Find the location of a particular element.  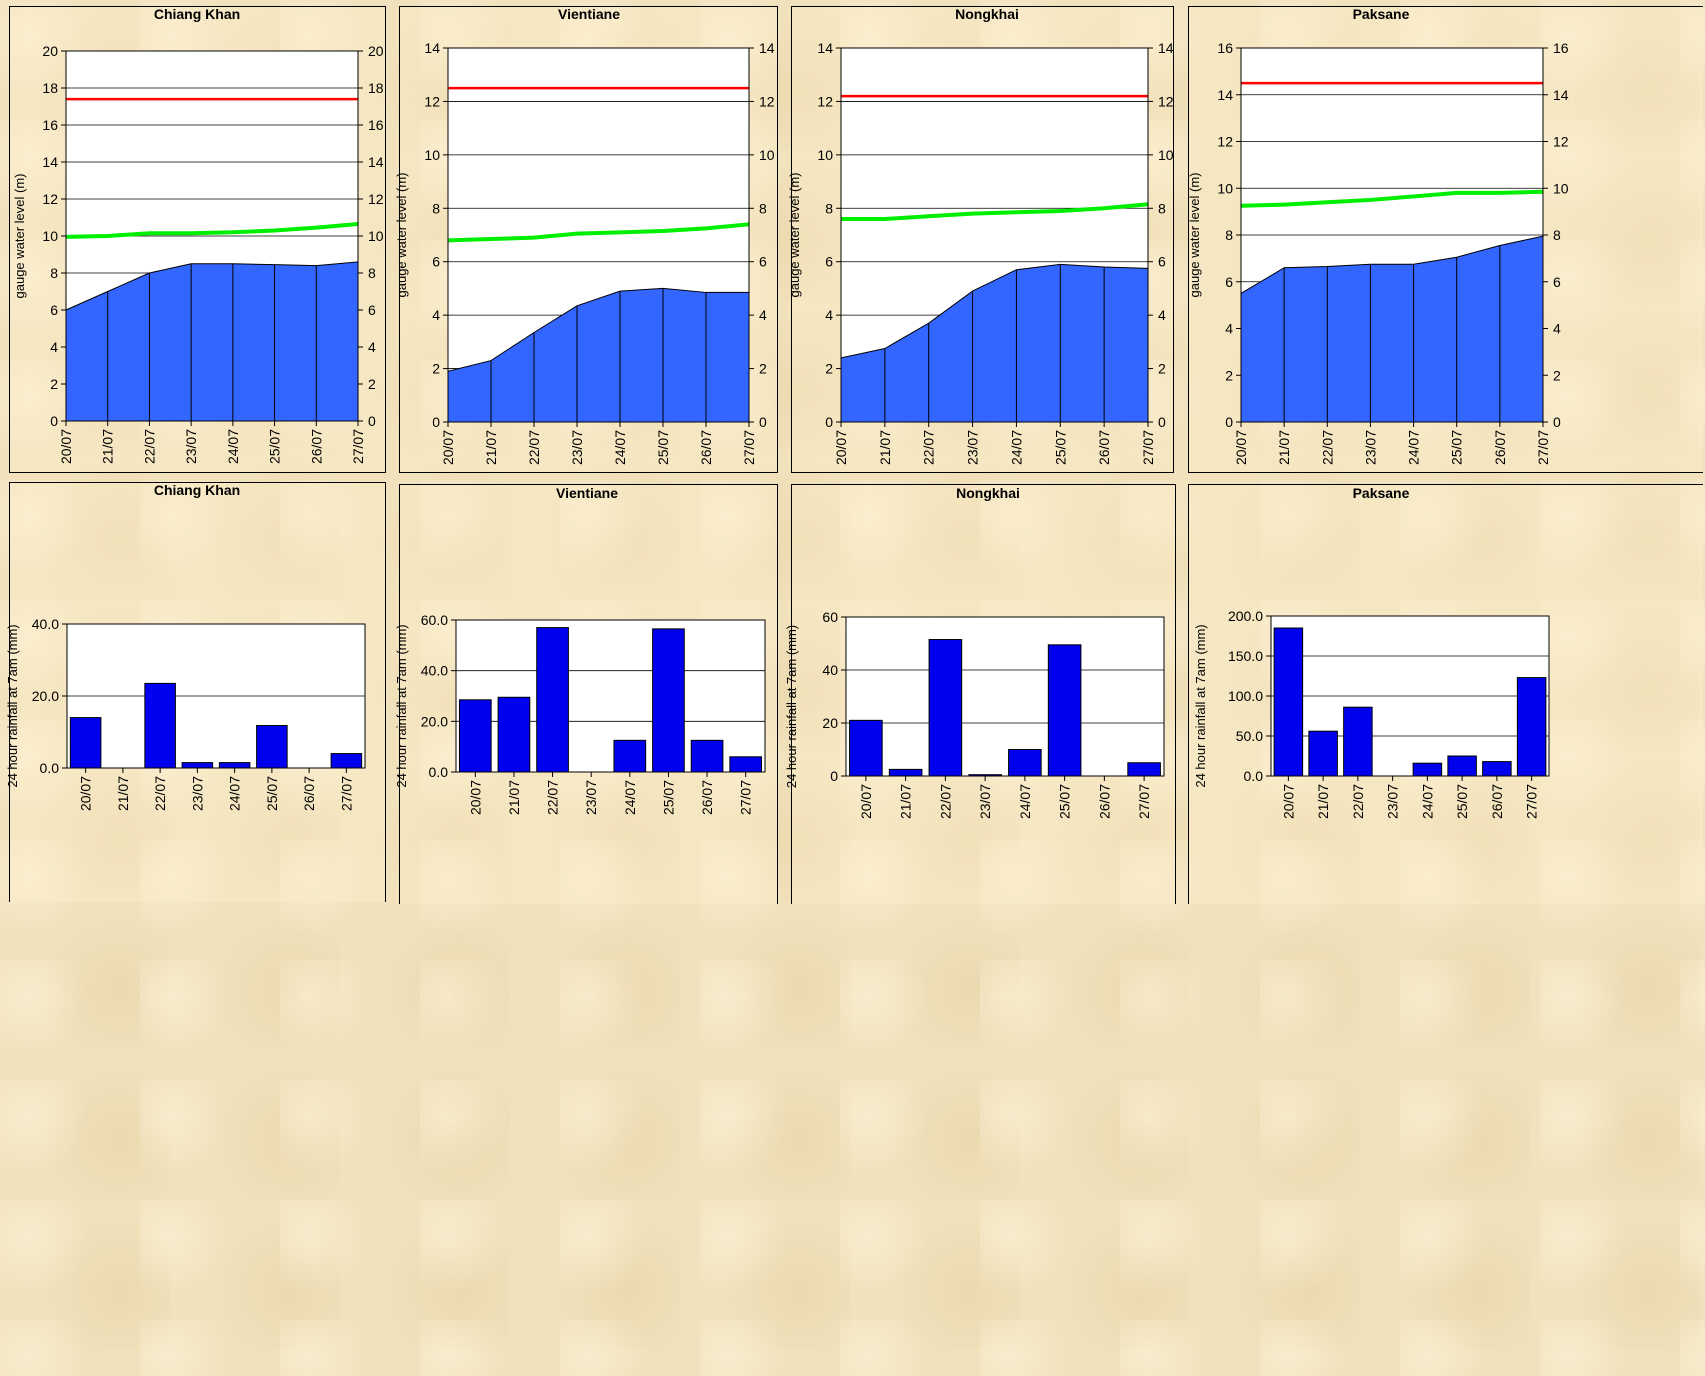

y-tick-label: 12 is located at coordinates (1225, 142).